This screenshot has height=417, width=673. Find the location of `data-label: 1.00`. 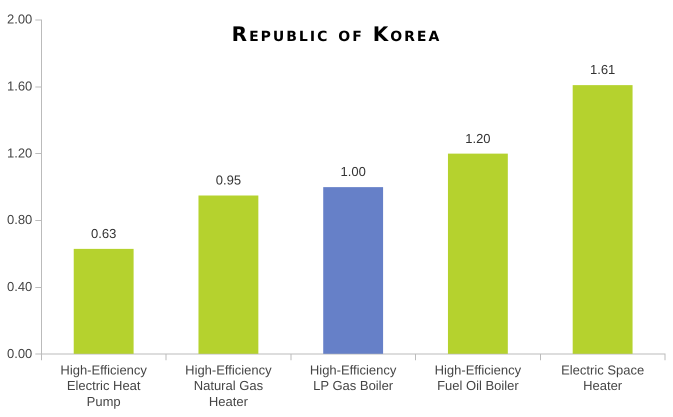

data-label: 1.00 is located at coordinates (353, 172).